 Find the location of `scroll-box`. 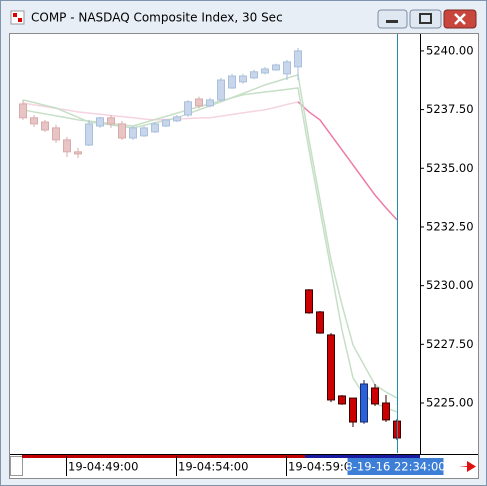

scroll-box is located at coordinates (16, 466).